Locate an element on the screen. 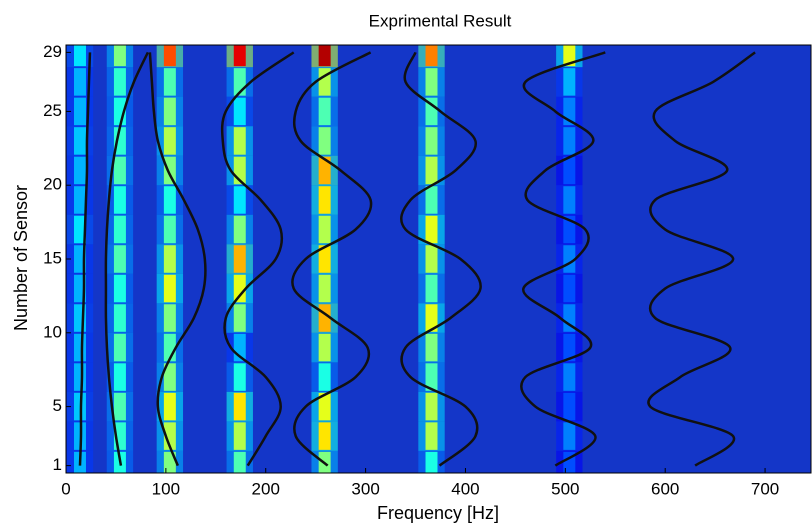  y-tick-label: 1 is located at coordinates (57, 464).